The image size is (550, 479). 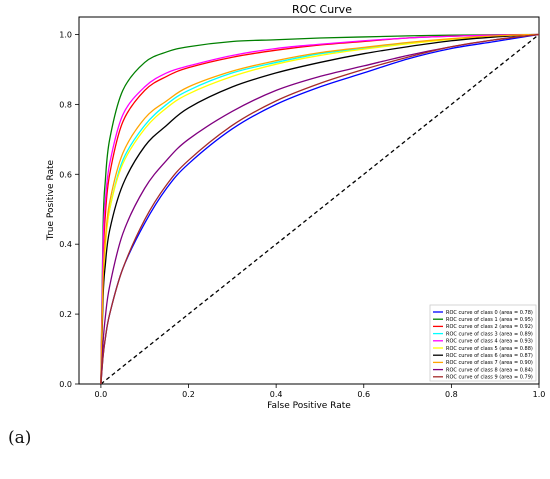 What do you see at coordinates (69, 209) in the screenshot?
I see `y-axis-ticks: 0.0 0.2 0.4 0.6 0.8 1.0` at bounding box center [69, 209].